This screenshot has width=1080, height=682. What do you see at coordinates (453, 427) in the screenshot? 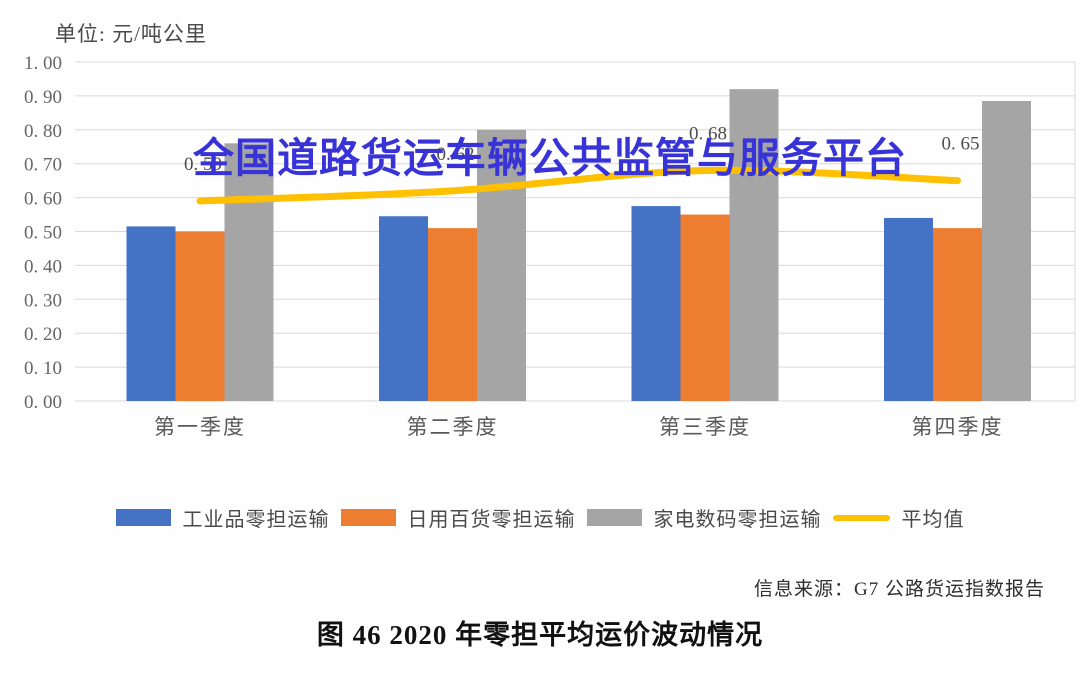
I see `x-axis-label: 第二季度` at bounding box center [453, 427].